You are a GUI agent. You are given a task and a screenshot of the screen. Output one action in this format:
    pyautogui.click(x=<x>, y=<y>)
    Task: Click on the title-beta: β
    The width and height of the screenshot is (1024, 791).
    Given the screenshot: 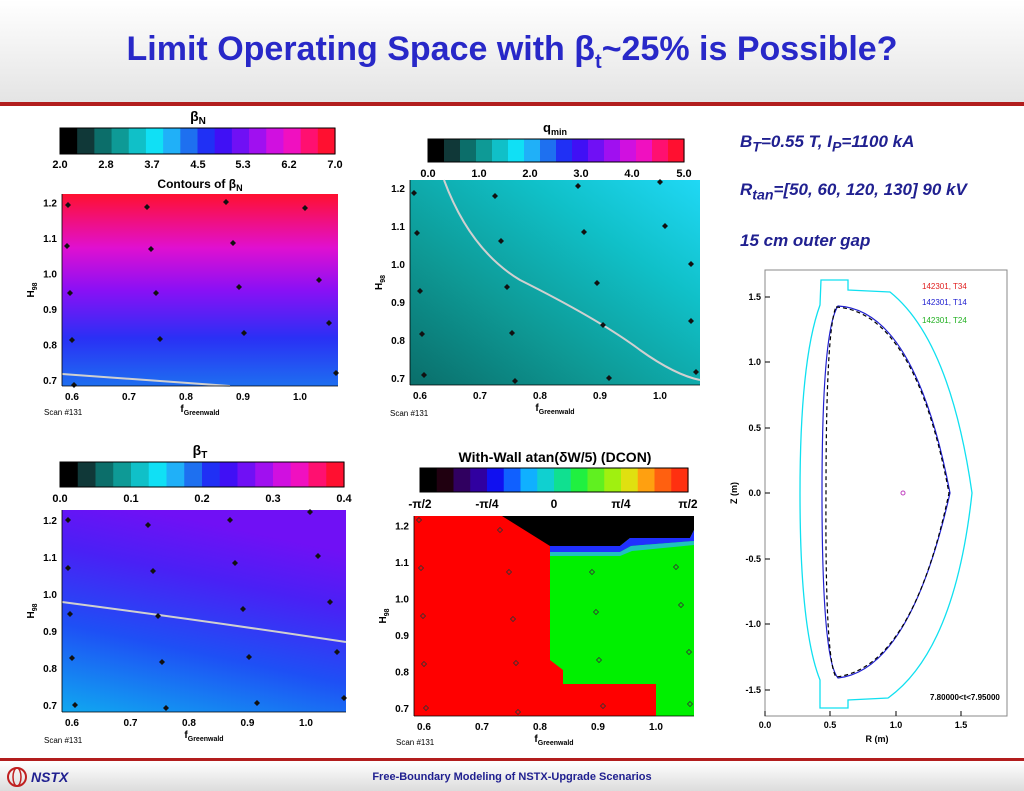 What is the action you would take?
    pyautogui.click(x=585, y=49)
    